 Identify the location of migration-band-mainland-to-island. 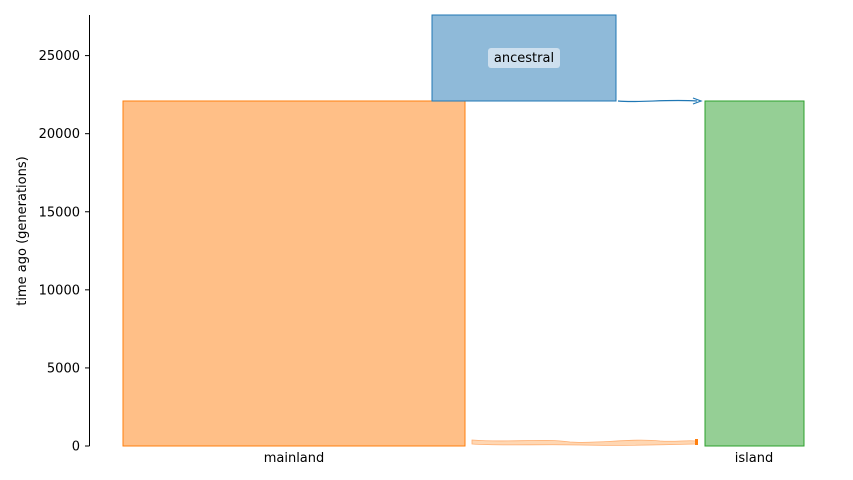
(584, 442).